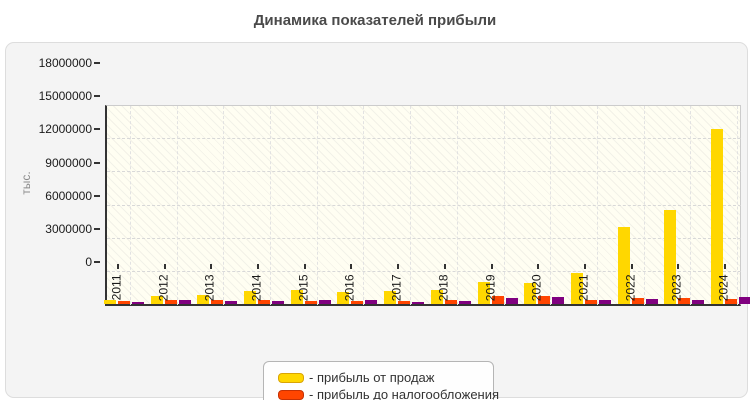  What do you see at coordinates (163, 288) in the screenshot?
I see `x-tick-label: 2012` at bounding box center [163, 288].